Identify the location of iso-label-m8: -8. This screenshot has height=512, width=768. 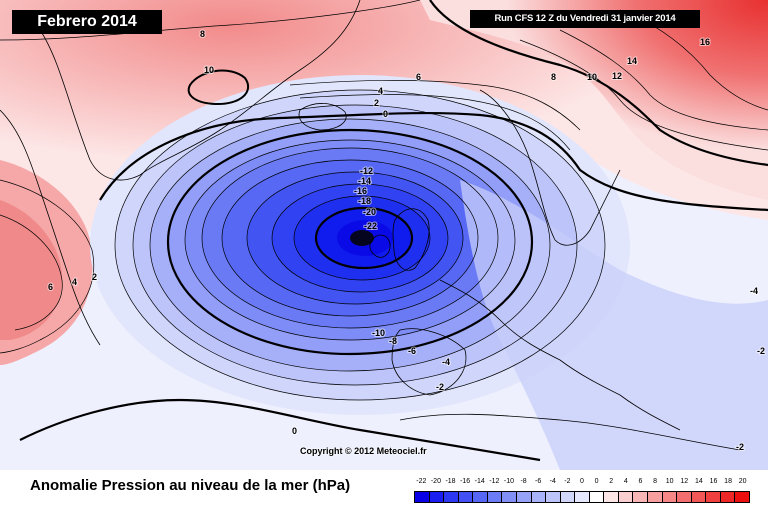
(393, 341).